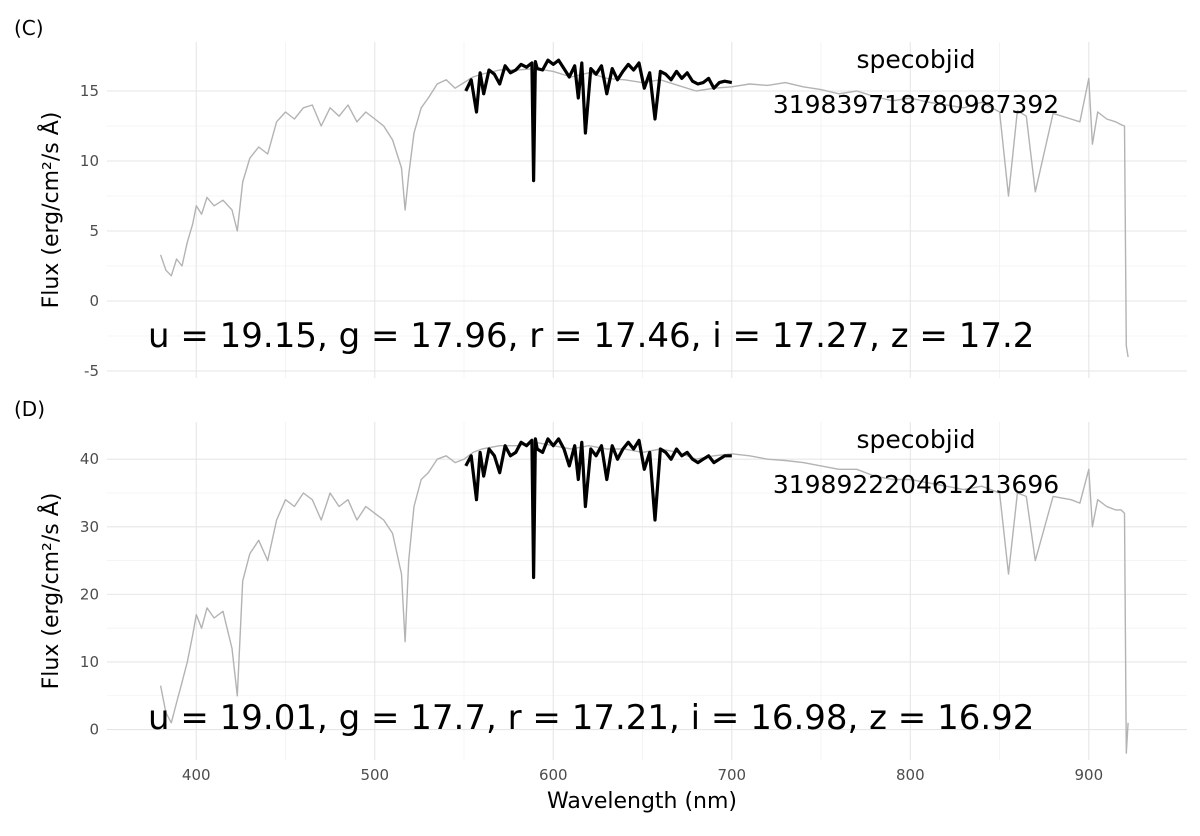 The image size is (1200, 836). Describe the element at coordinates (731, 775) in the screenshot. I see `x-tick-label: 700` at that location.